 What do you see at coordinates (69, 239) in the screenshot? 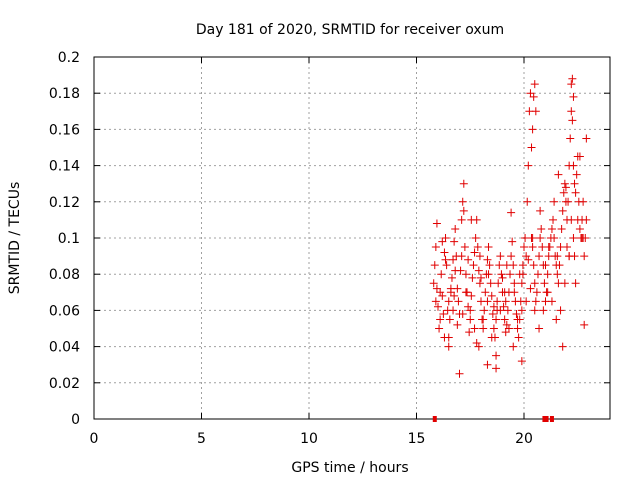
I see `y-tick-label: 0.1` at bounding box center [69, 239].